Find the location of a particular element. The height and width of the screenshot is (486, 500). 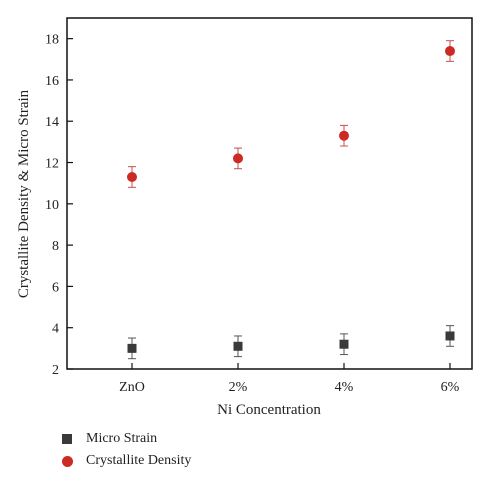

legend-item-micro-strain: Micro Strain is located at coordinates (126, 439).